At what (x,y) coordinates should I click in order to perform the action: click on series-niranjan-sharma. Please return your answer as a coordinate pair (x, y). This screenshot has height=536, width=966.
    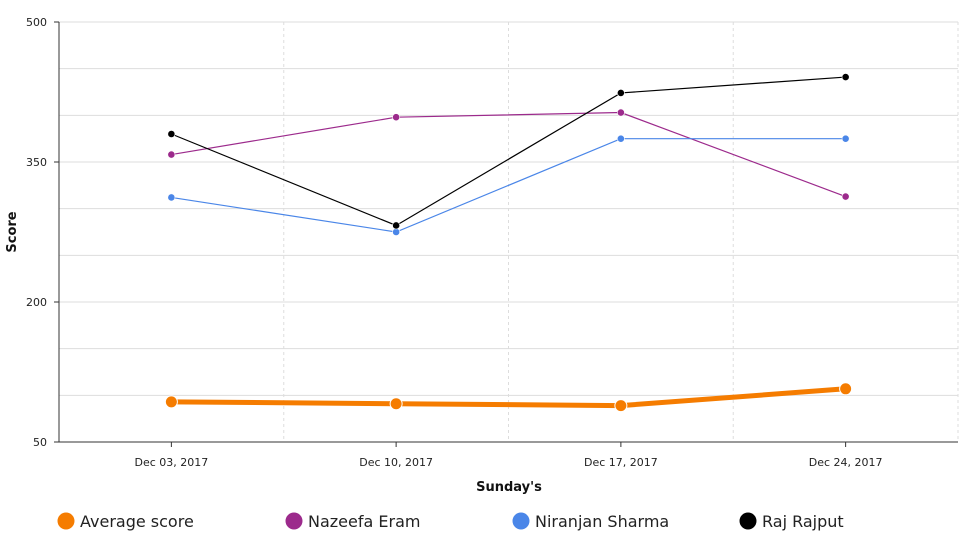
    Looking at the image, I should click on (508, 185).